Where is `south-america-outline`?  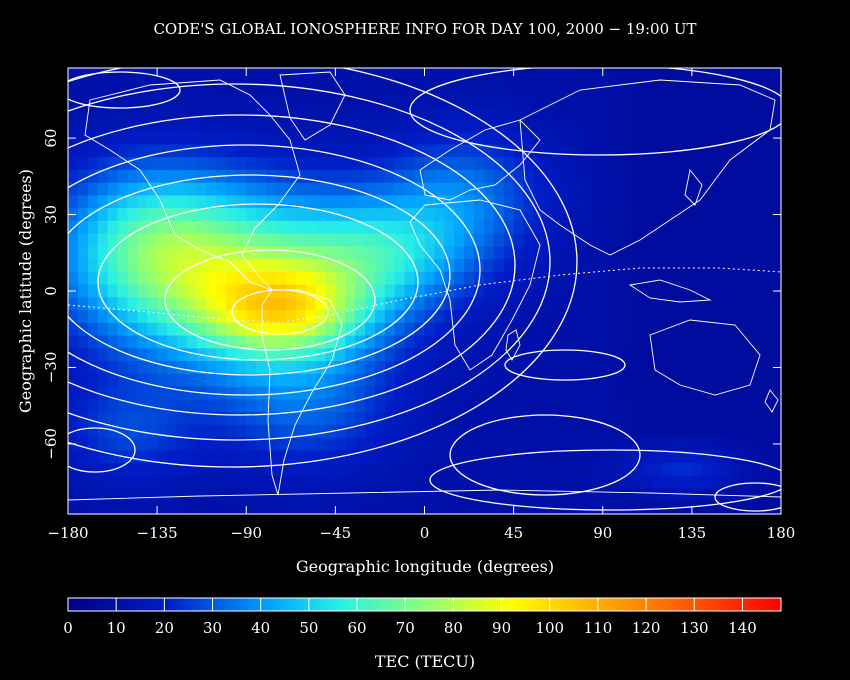
south-america-outline is located at coordinates (302, 392).